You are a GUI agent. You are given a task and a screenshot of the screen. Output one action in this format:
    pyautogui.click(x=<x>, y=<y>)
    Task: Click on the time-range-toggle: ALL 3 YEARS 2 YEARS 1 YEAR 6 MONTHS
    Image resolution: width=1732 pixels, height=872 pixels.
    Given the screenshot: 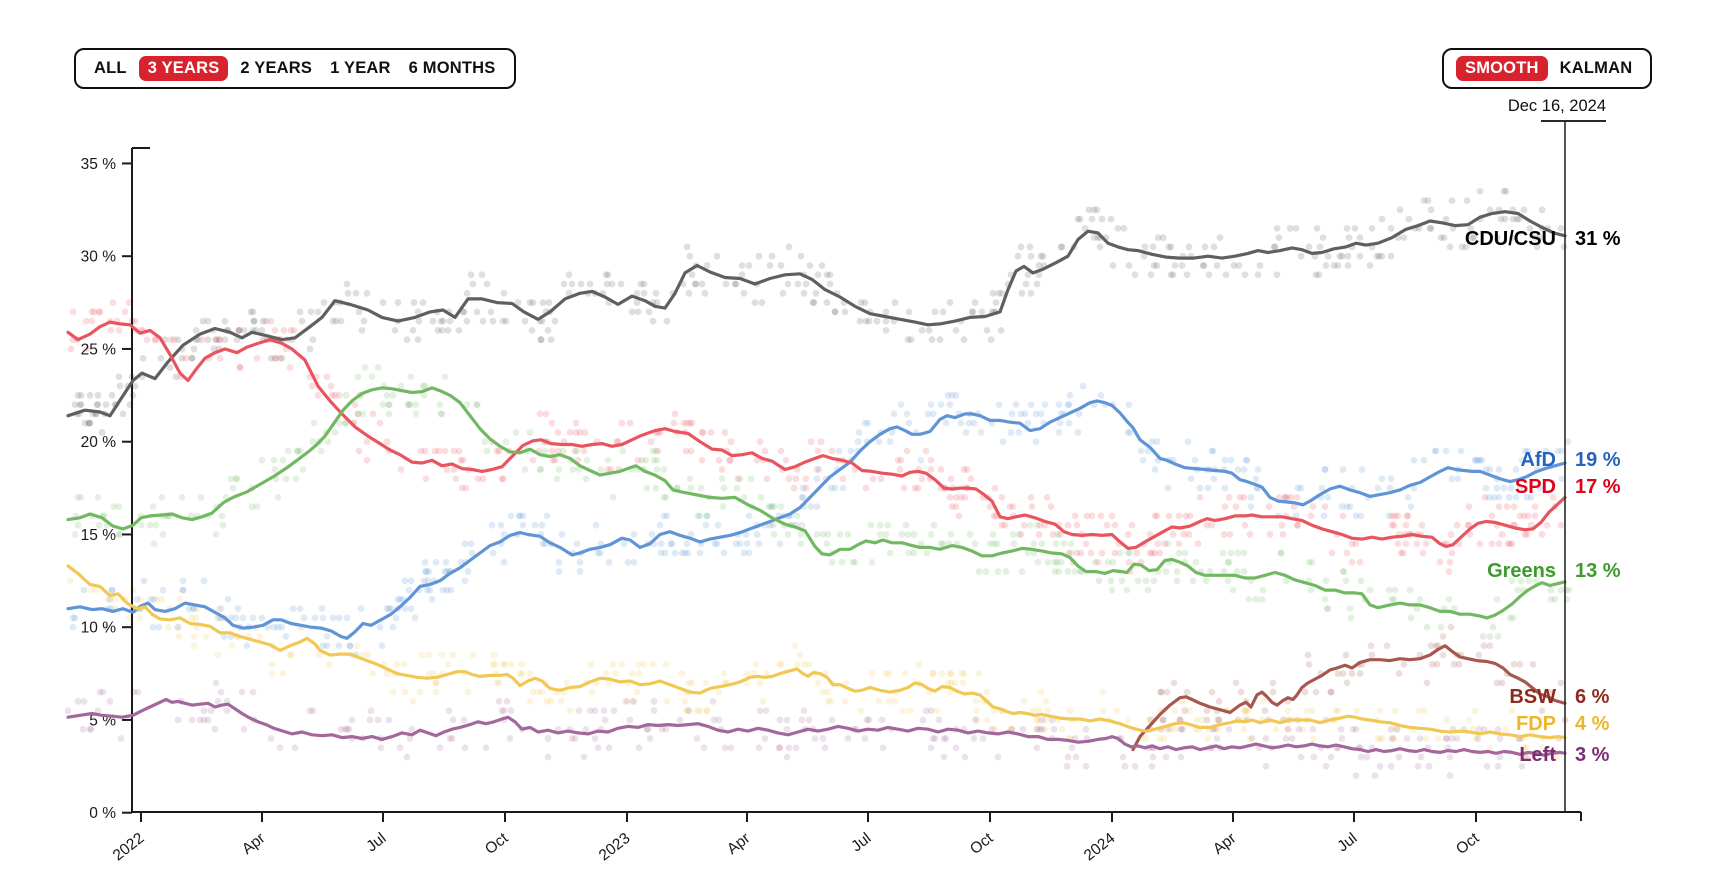 What is the action you would take?
    pyautogui.click(x=295, y=68)
    